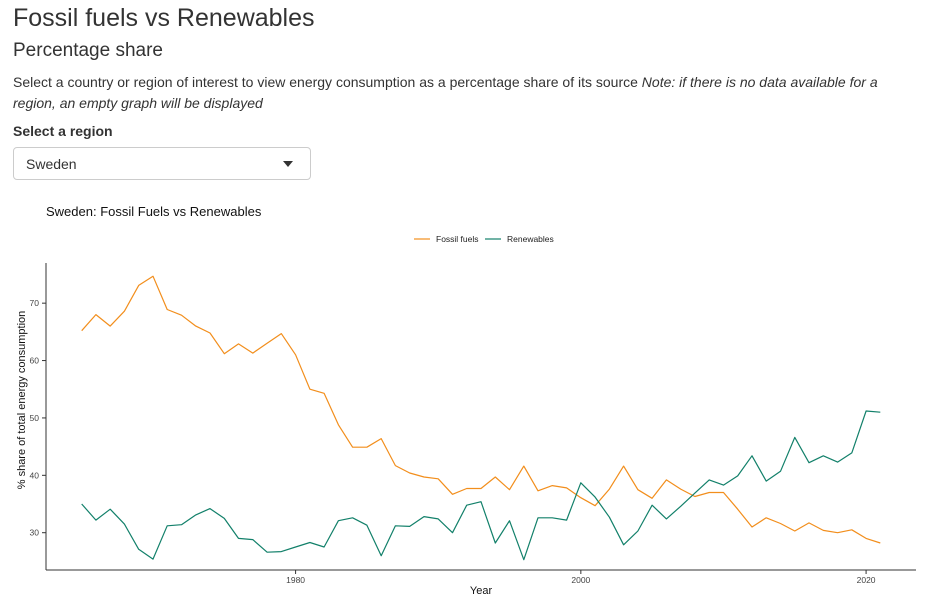 The image size is (932, 604). What do you see at coordinates (35, 475) in the screenshot?
I see `y-tick-label: 40` at bounding box center [35, 475].